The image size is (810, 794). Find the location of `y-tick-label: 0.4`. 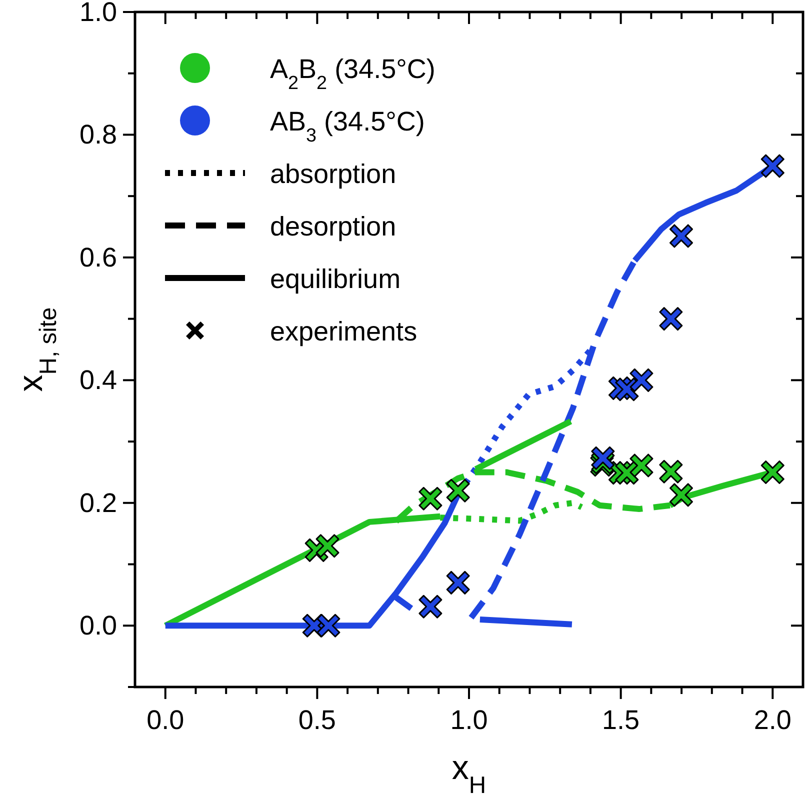

y-tick-label: 0.4 is located at coordinates (98, 380).